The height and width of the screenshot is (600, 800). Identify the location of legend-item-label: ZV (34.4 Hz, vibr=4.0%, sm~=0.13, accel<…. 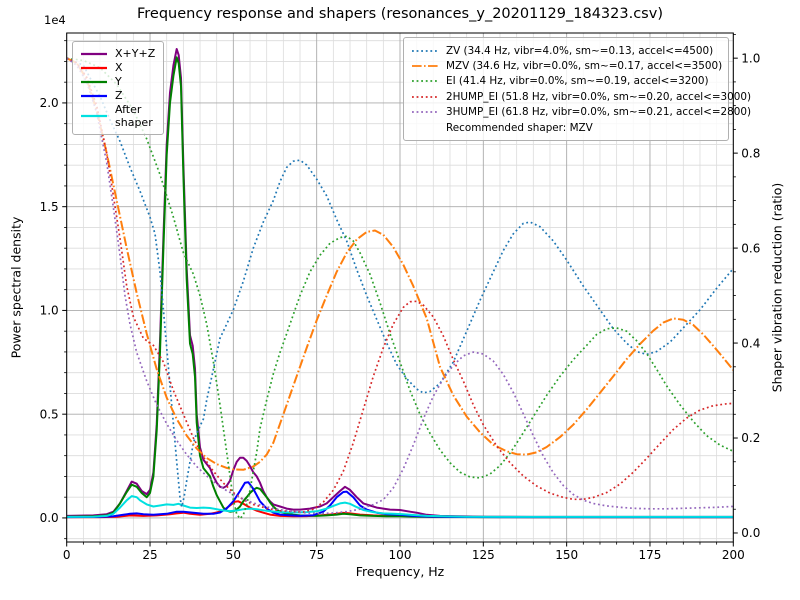
(580, 50).